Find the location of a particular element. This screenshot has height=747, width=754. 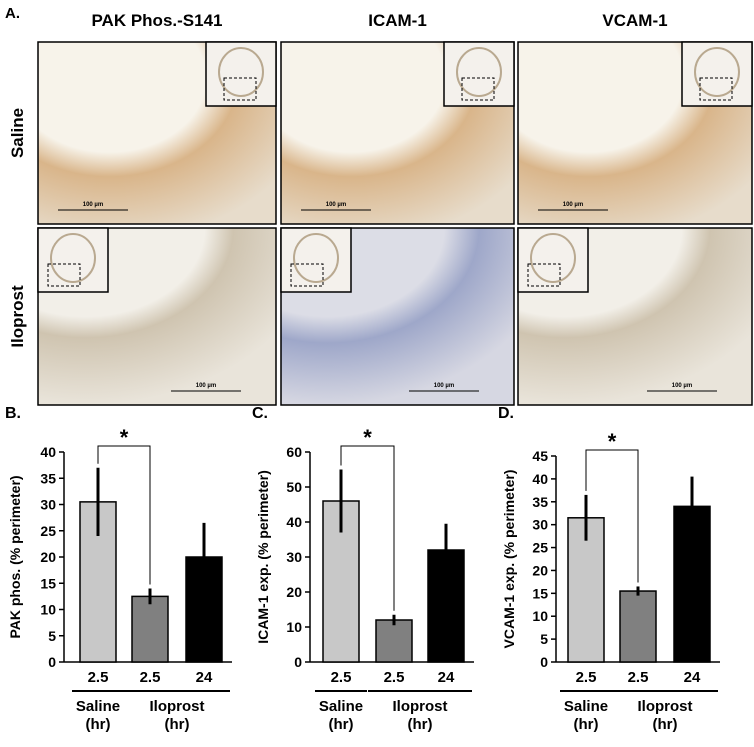

y-tick-label: 45 is located at coordinates (540, 456).